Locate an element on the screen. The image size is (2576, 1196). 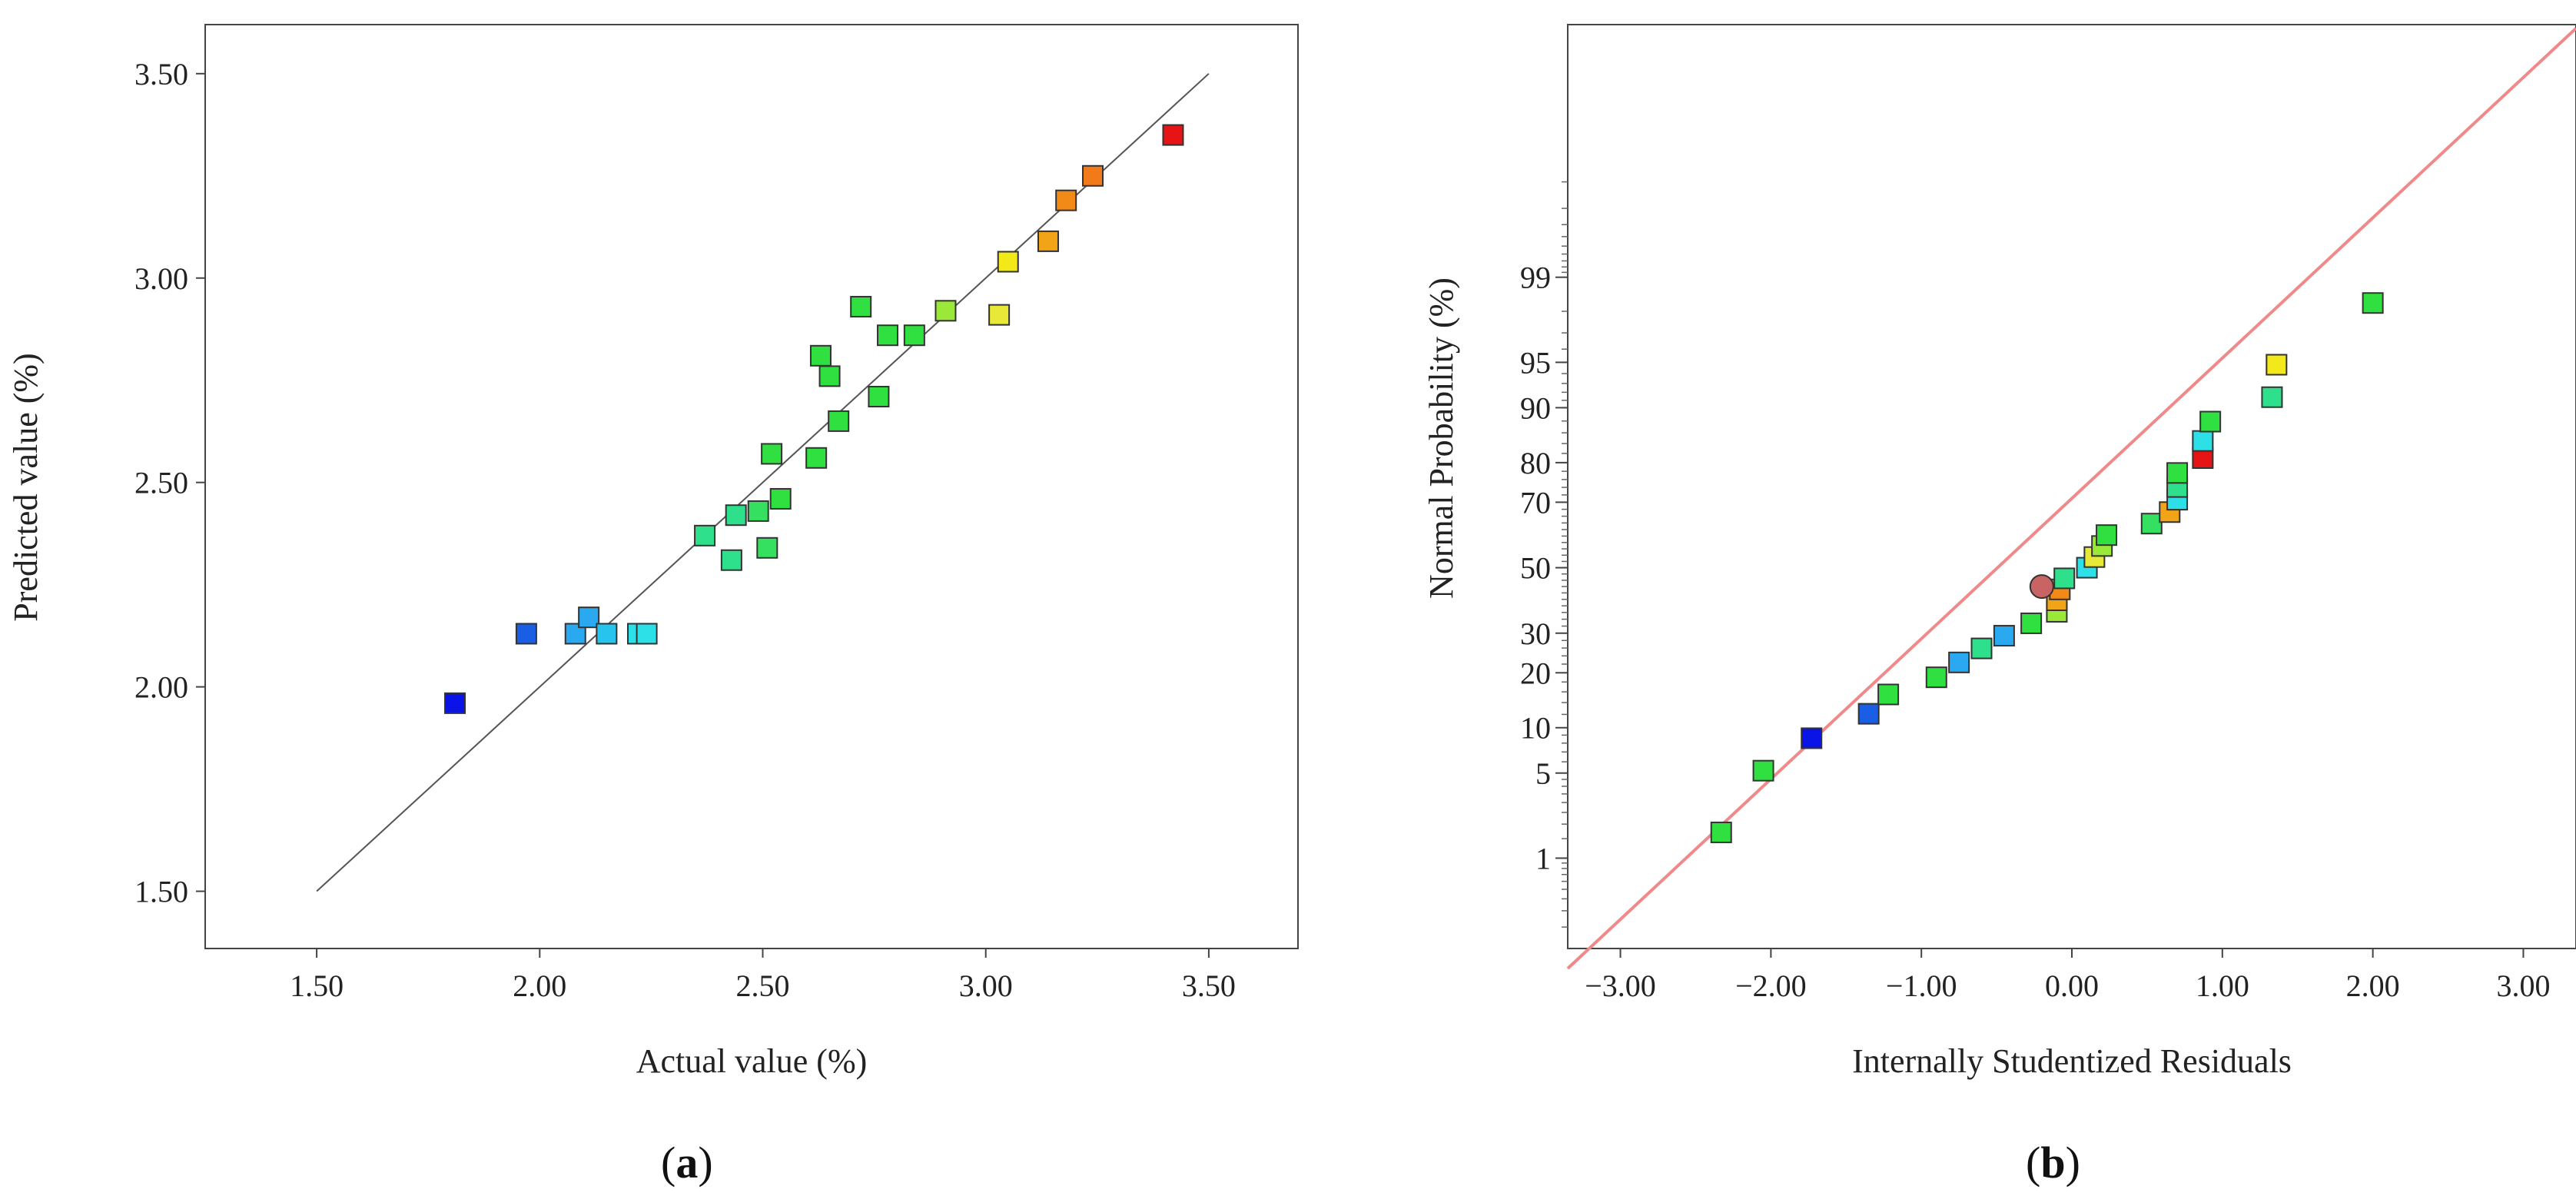
y-tick-label-b: 99 is located at coordinates (1535, 278).